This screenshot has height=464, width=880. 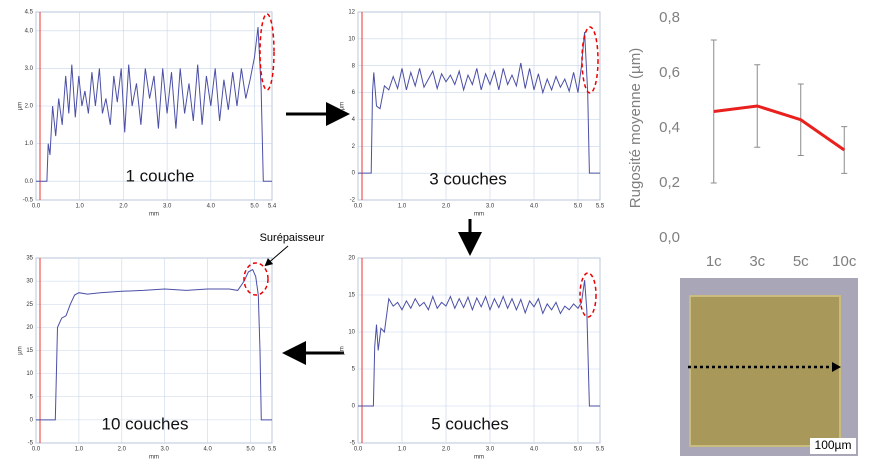 I want to click on annotation: Surépaisseur, so click(x=292, y=238).